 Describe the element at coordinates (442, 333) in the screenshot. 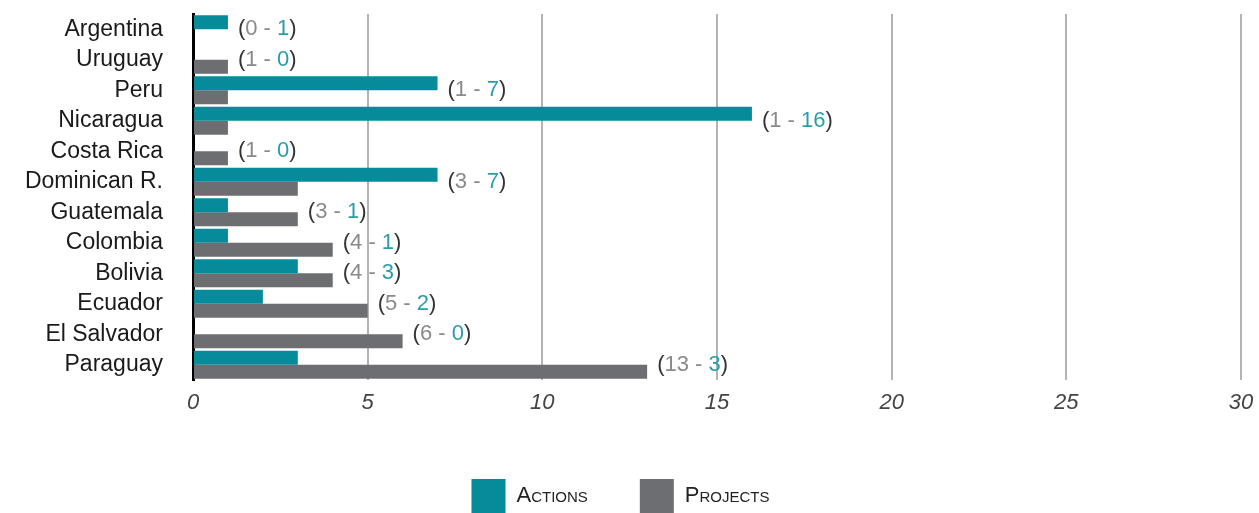

I see `annotation: (6 - 0)` at that location.